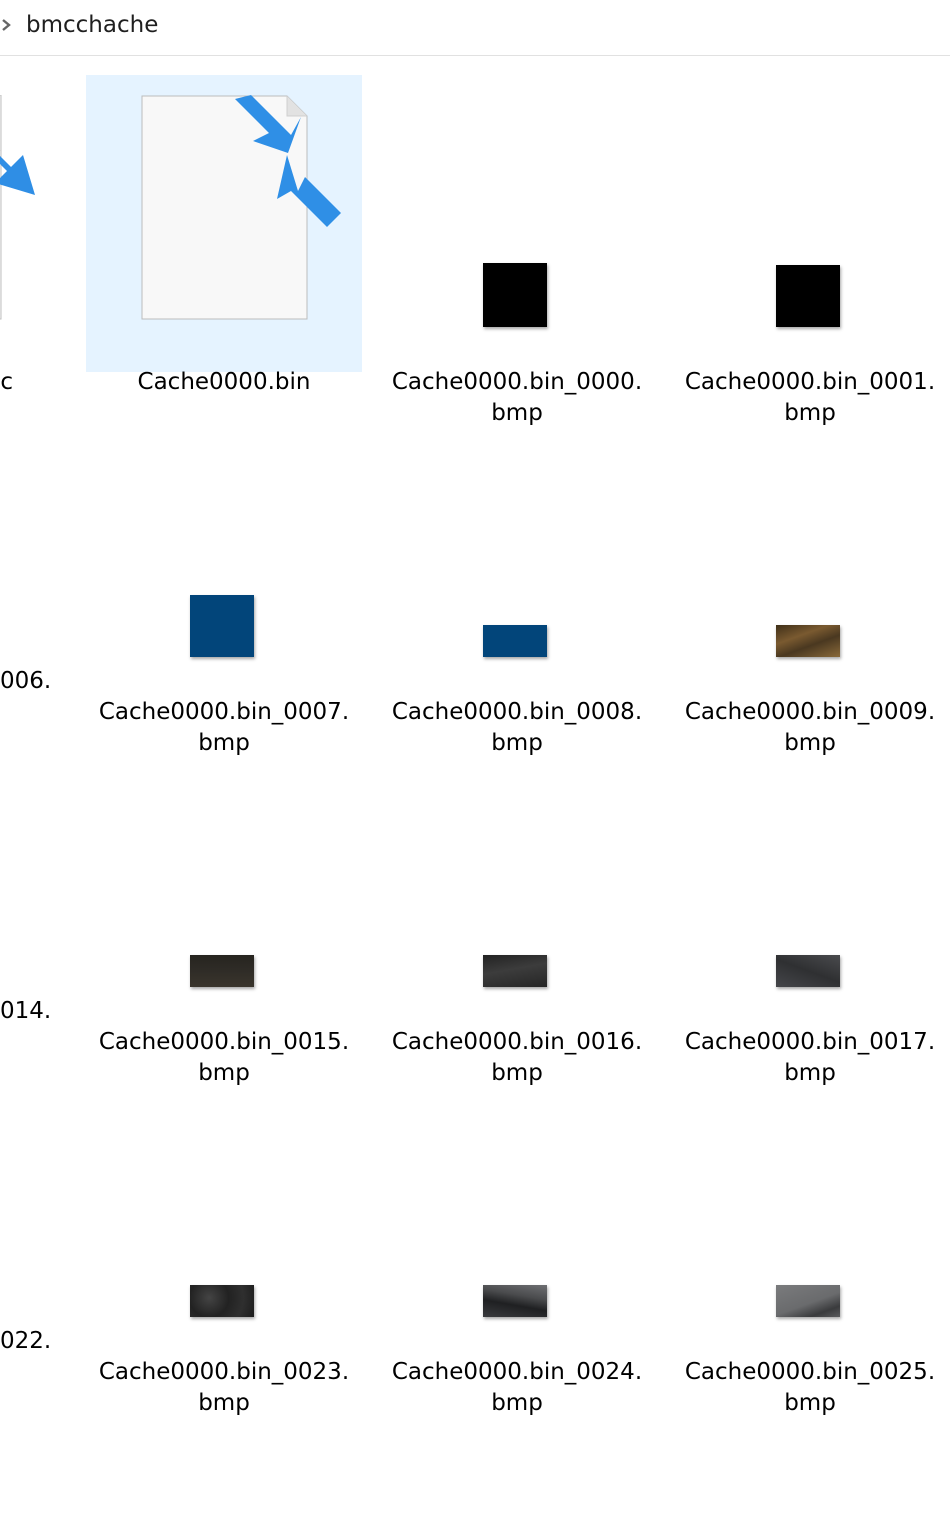 Image resolution: width=950 pixels, height=1533 pixels. I want to click on file-tile: Cache0000.bin_0001. bmp, so click(810, 250).